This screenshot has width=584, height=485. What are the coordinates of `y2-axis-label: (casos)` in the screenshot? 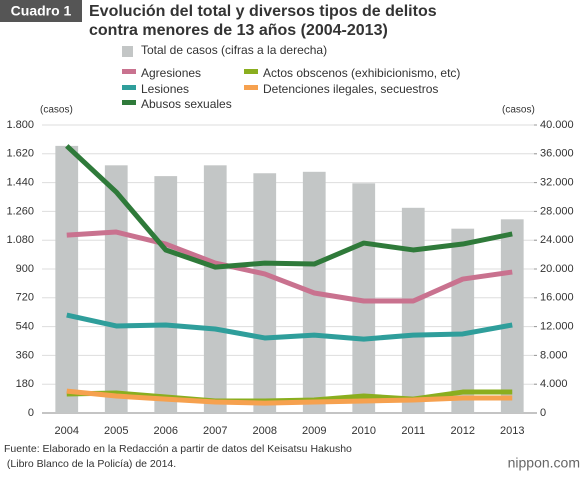 It's located at (518, 110).